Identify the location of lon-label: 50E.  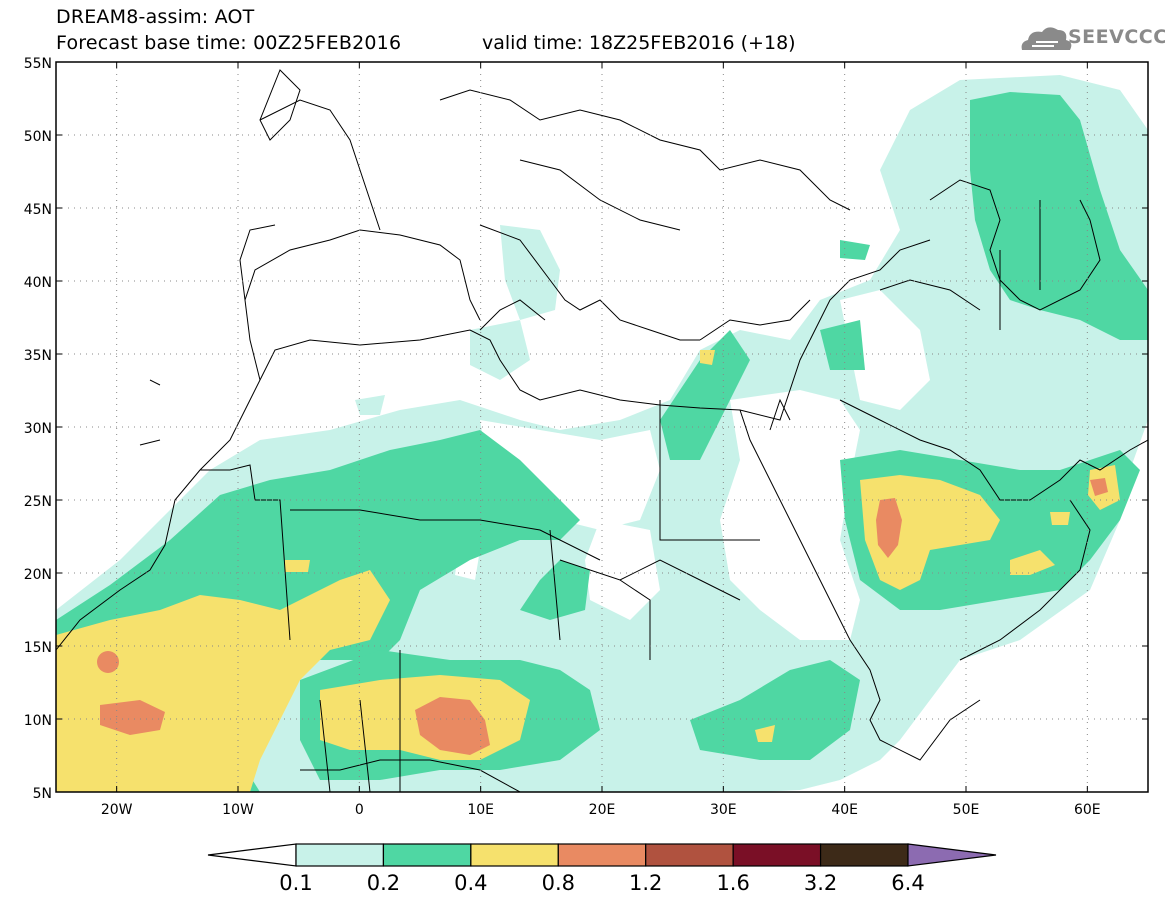
(966, 810).